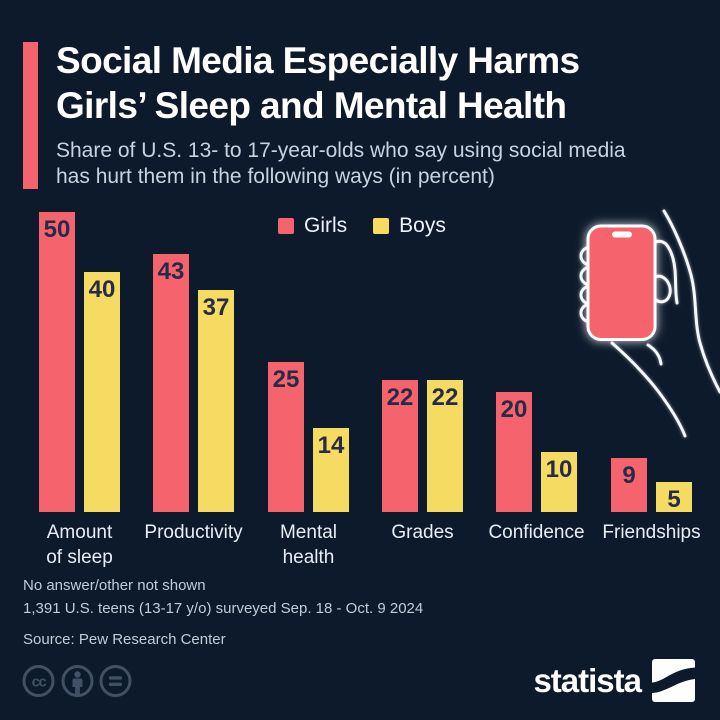  I want to click on bar-boys-friendships: 5, so click(674, 497).